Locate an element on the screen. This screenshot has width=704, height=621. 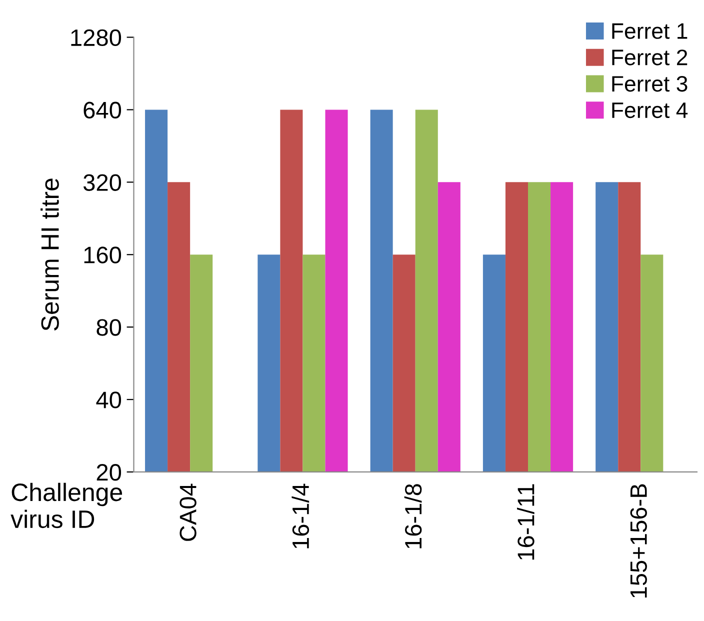
y-tick-label: 640 is located at coordinates (103, 110).